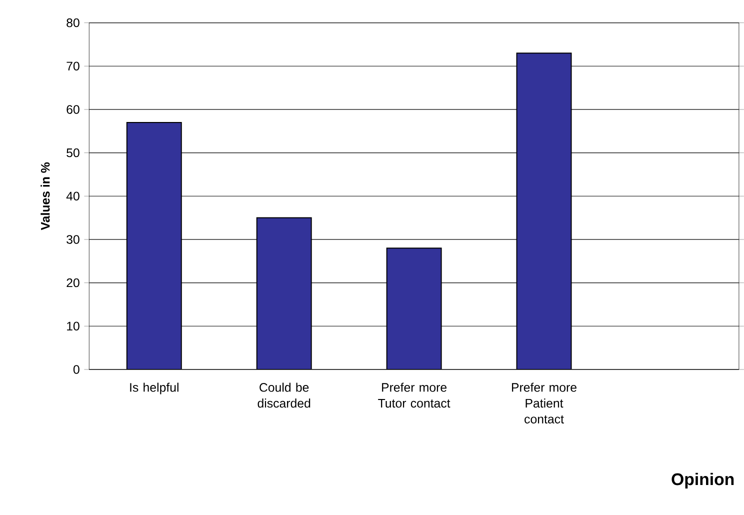 The image size is (744, 515). I want to click on y-tick-label: 40, so click(73, 196).